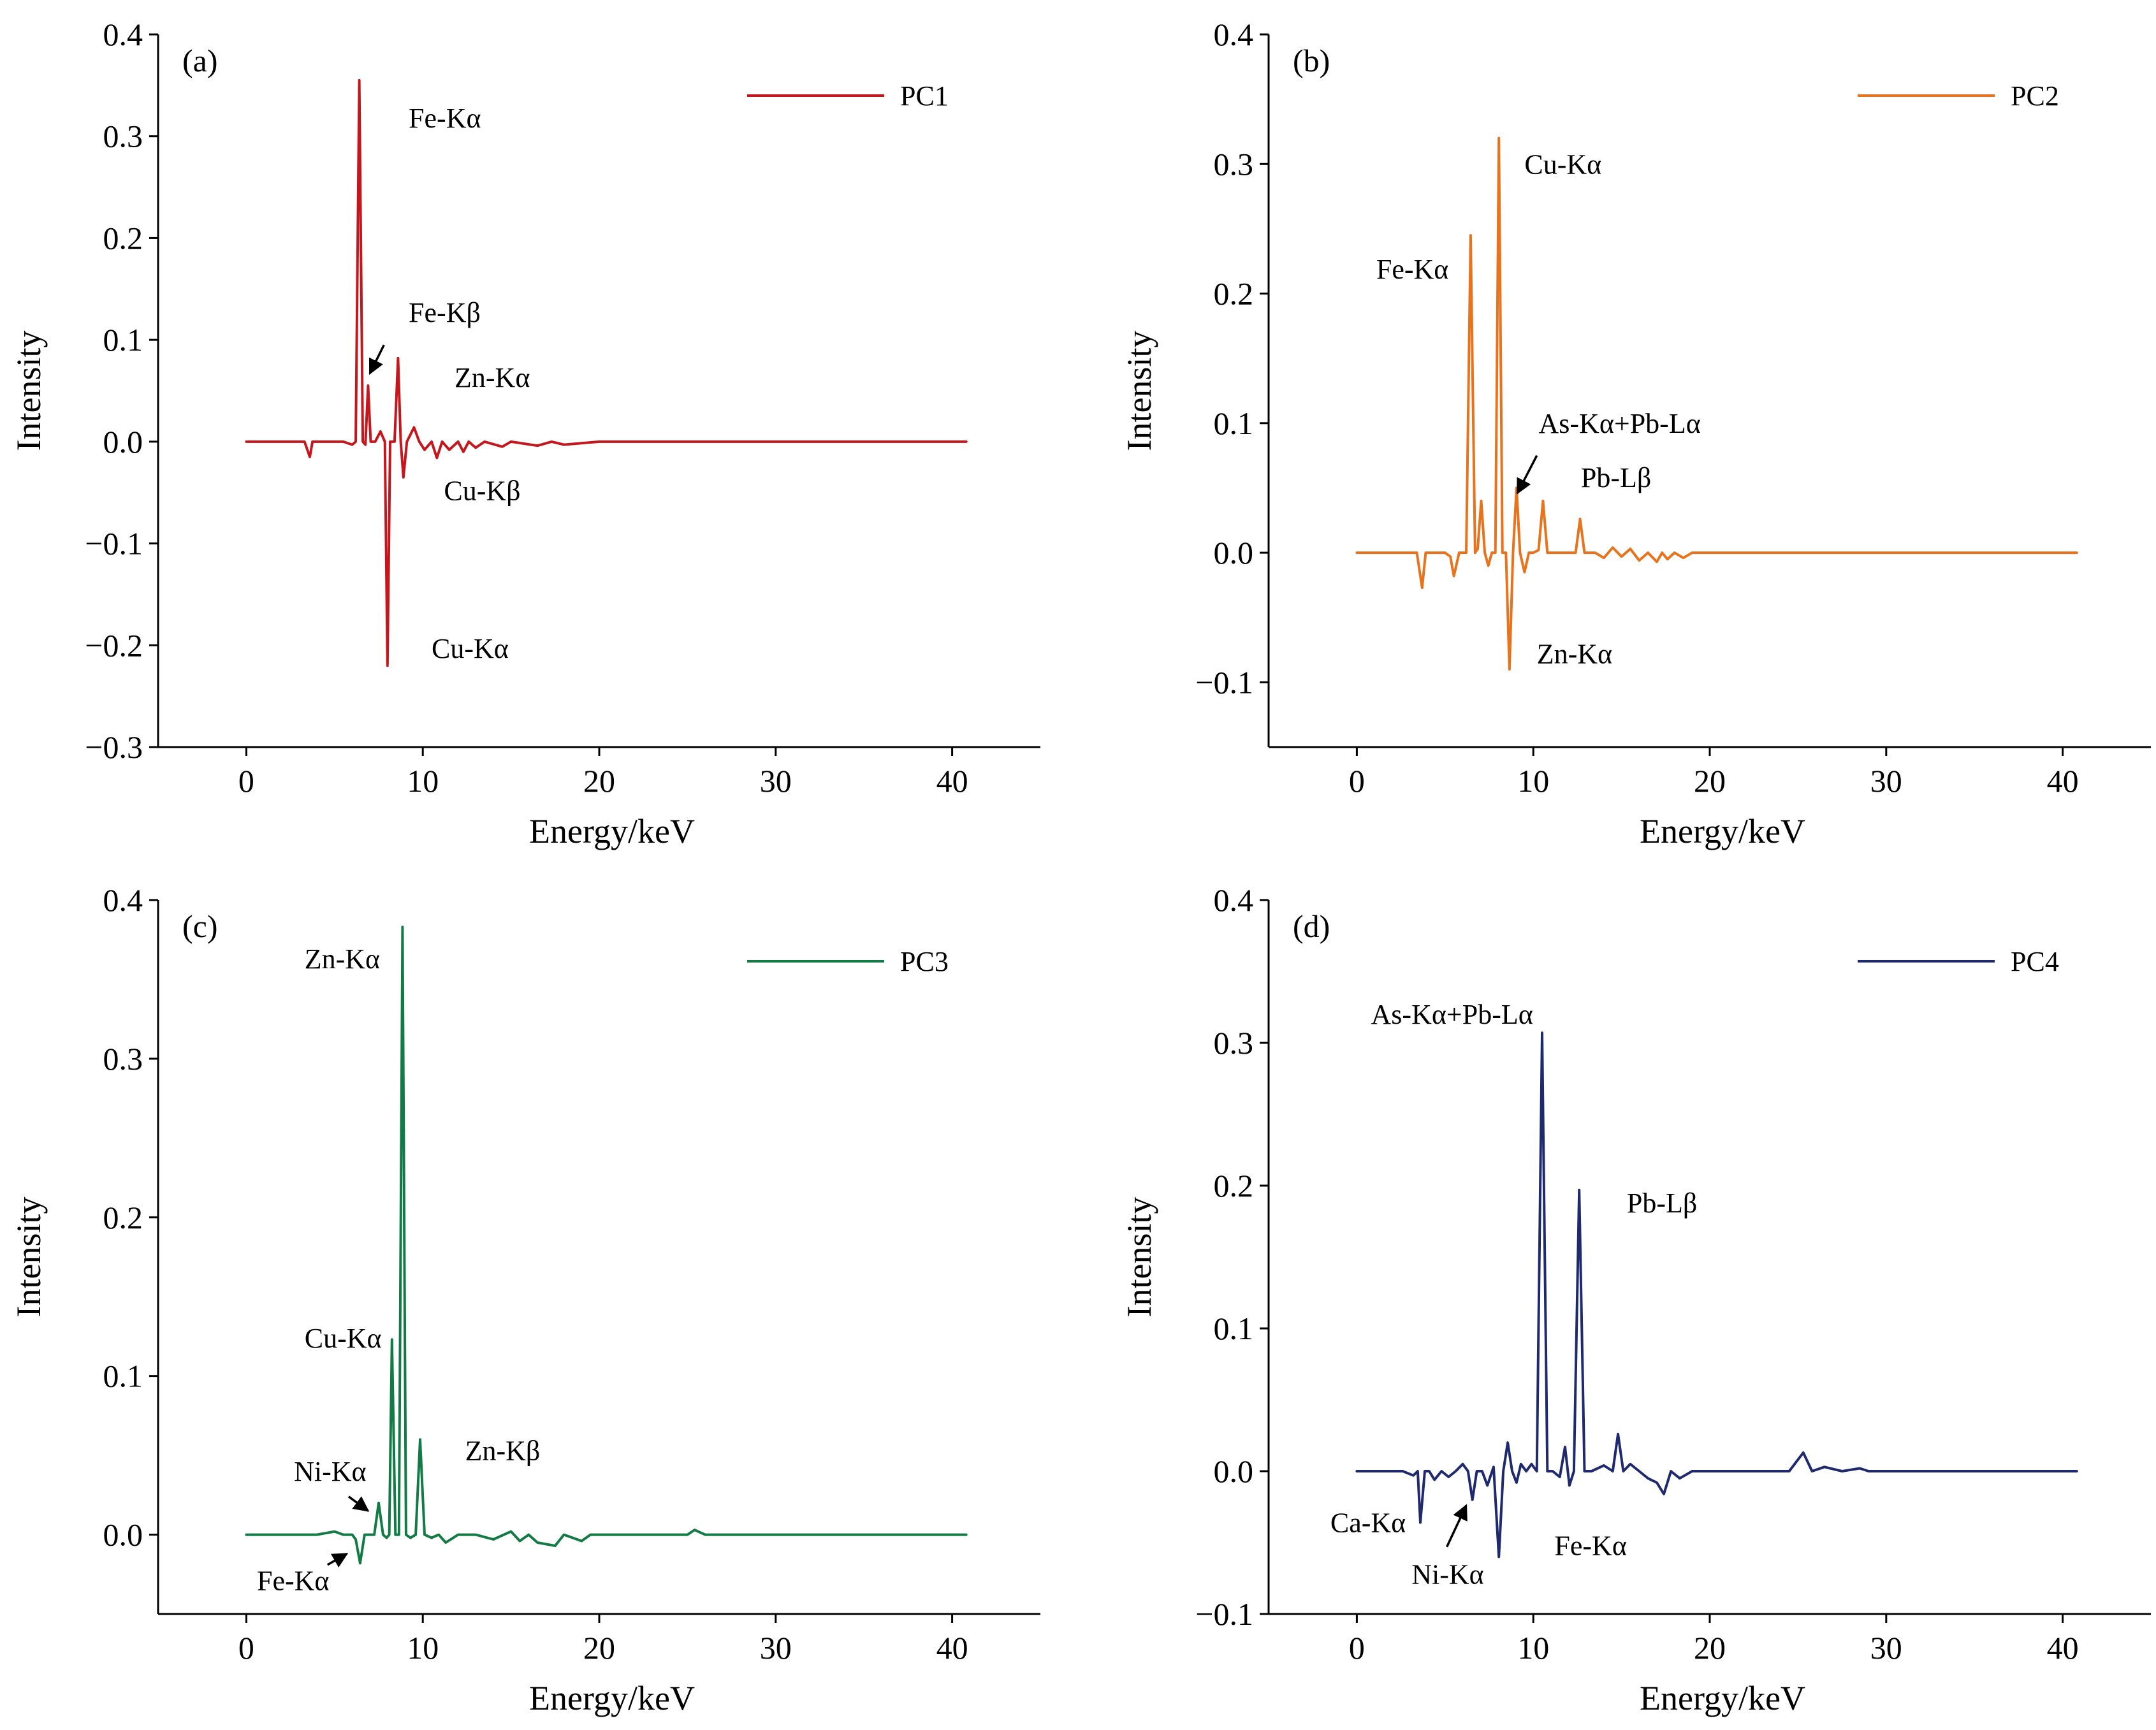  What do you see at coordinates (2035, 961) in the screenshot?
I see `legend-label: PC4` at bounding box center [2035, 961].